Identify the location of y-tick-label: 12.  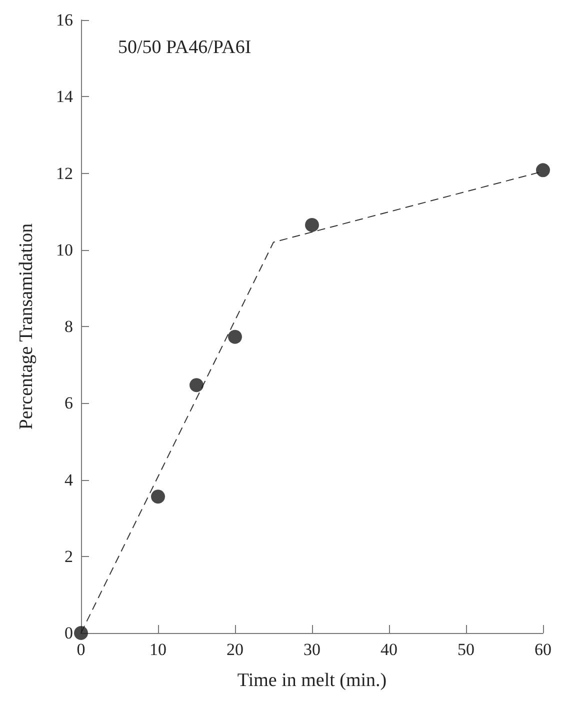
(64, 173).